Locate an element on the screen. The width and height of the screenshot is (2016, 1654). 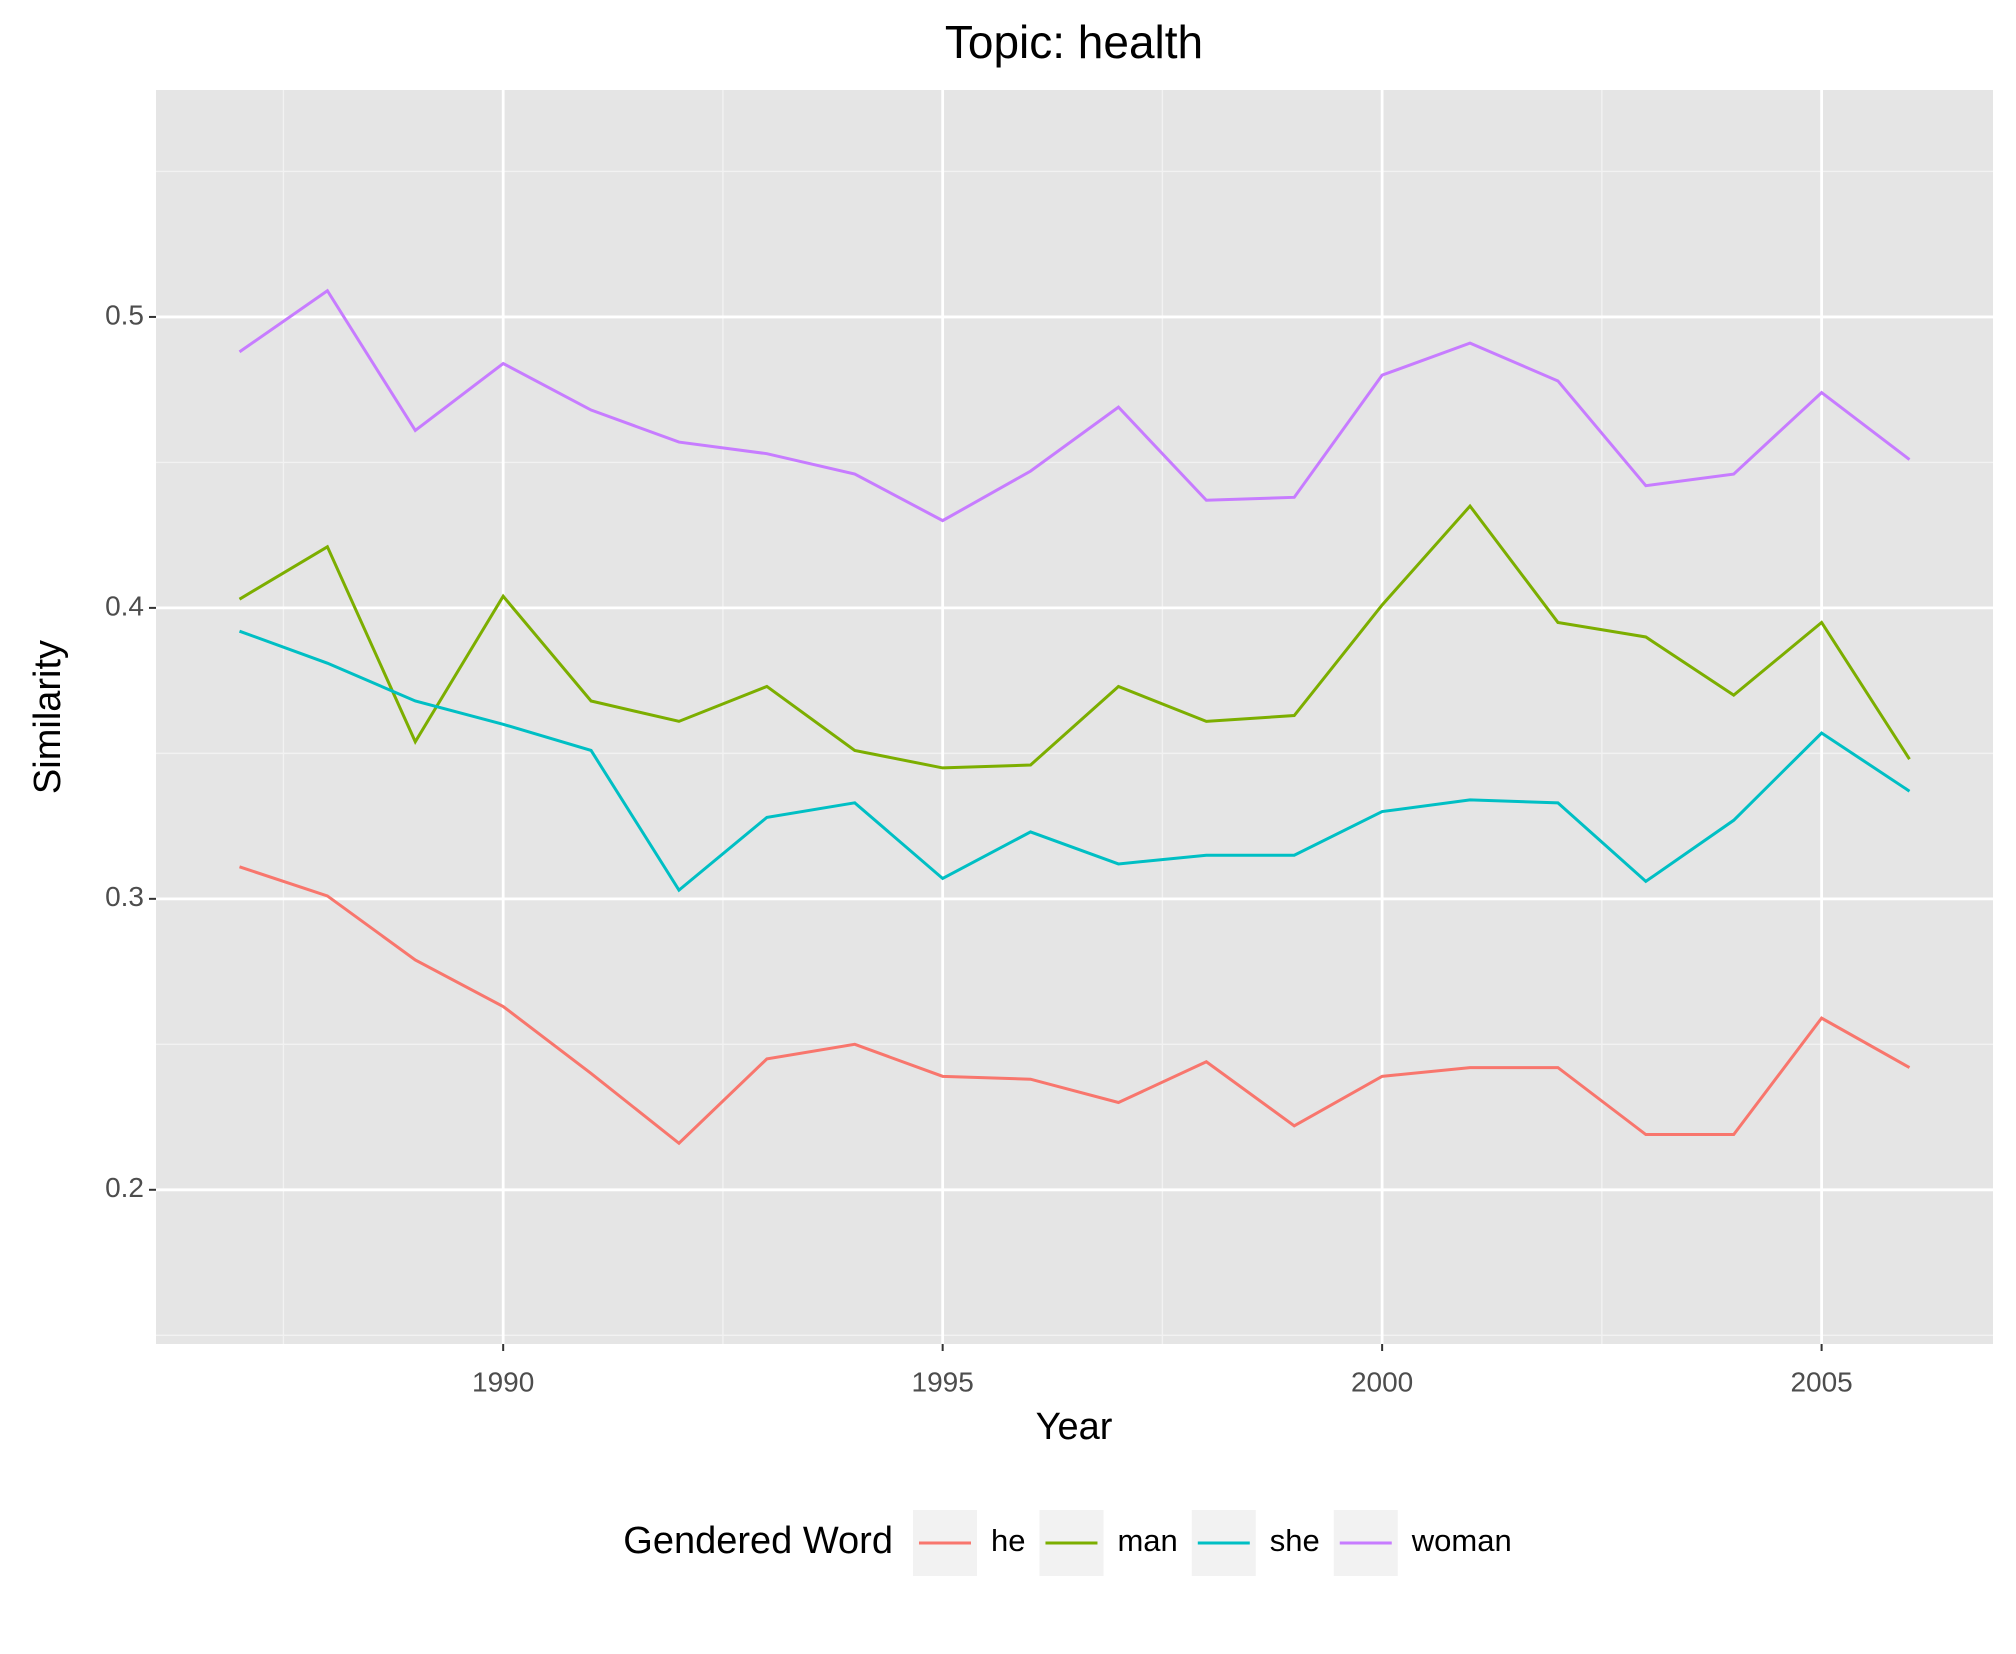
x-tick-label: 1995 is located at coordinates (943, 1381).